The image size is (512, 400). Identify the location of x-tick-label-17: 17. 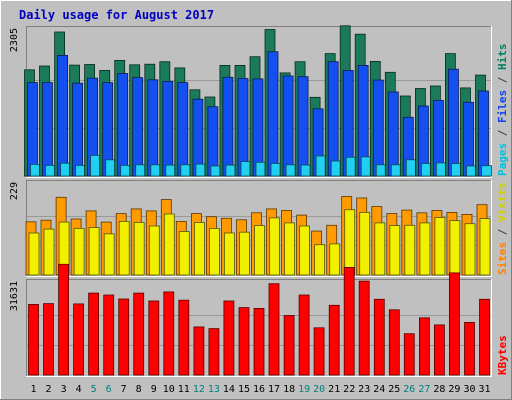
(274, 389).